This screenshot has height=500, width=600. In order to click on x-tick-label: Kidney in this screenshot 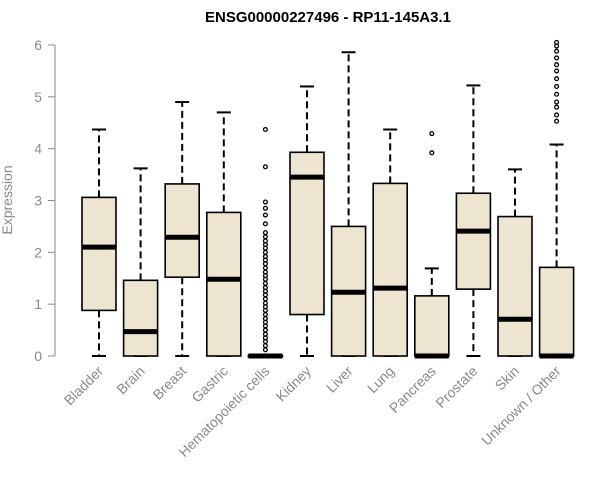, I will do `click(294, 384)`.